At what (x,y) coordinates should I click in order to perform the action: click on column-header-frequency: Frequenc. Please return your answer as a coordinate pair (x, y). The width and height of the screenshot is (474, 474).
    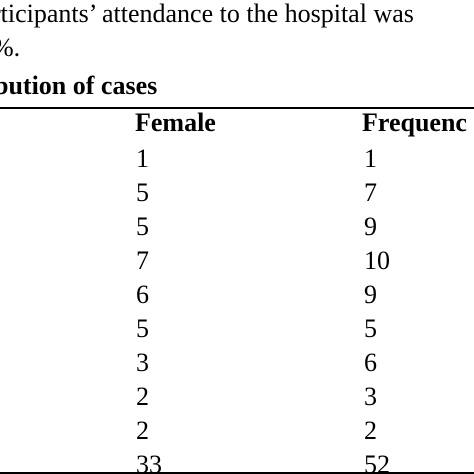
    Looking at the image, I should click on (414, 122).